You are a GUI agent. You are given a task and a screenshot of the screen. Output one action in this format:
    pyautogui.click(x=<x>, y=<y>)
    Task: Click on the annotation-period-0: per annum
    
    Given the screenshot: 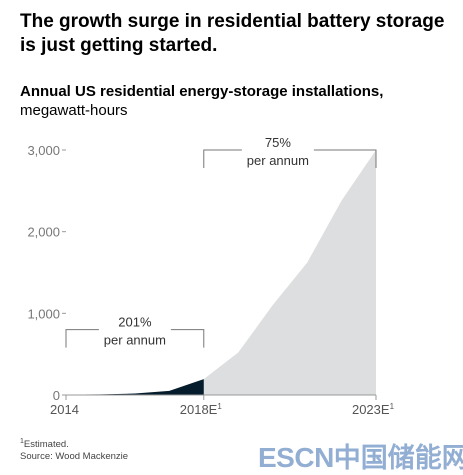 What is the action you would take?
    pyautogui.click(x=135, y=340)
    